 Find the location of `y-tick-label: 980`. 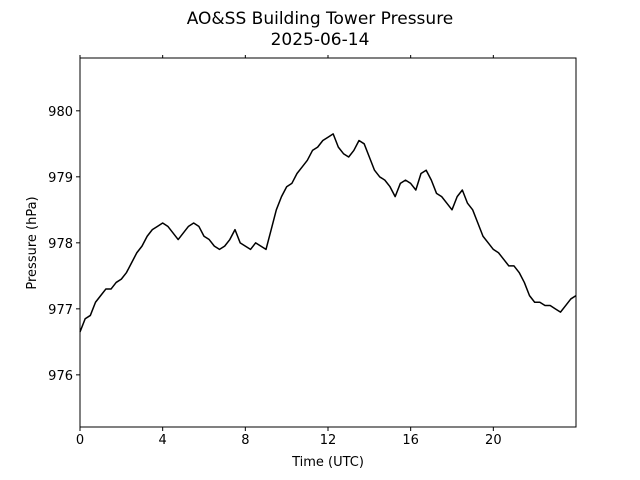

y-tick-label: 980 is located at coordinates (60, 112).